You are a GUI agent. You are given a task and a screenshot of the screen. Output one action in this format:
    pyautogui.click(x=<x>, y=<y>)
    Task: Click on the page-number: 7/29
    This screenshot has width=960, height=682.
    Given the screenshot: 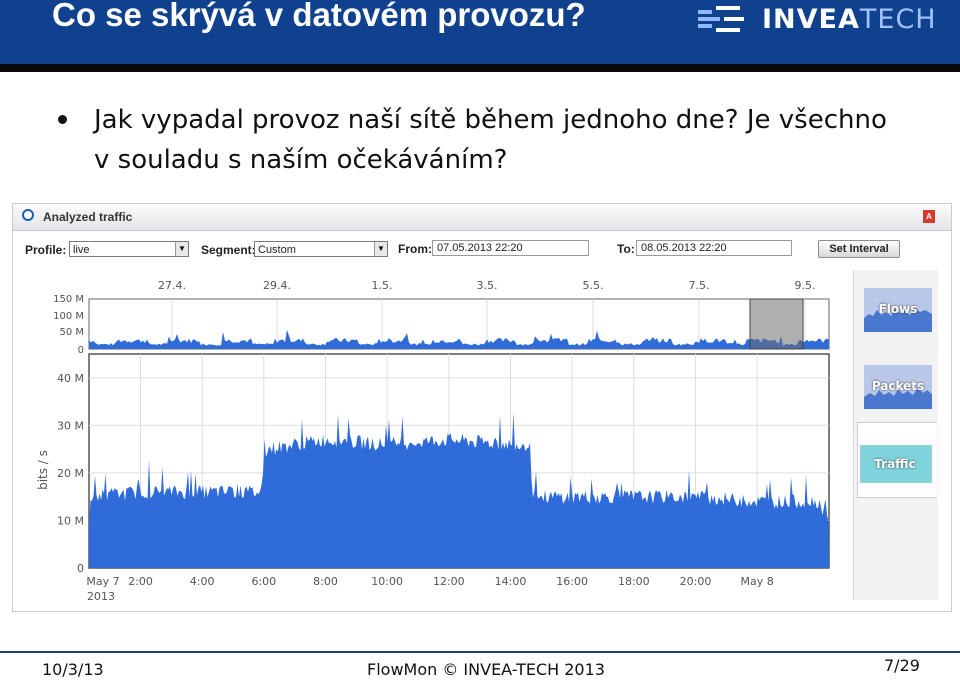 What is the action you would take?
    pyautogui.click(x=902, y=665)
    